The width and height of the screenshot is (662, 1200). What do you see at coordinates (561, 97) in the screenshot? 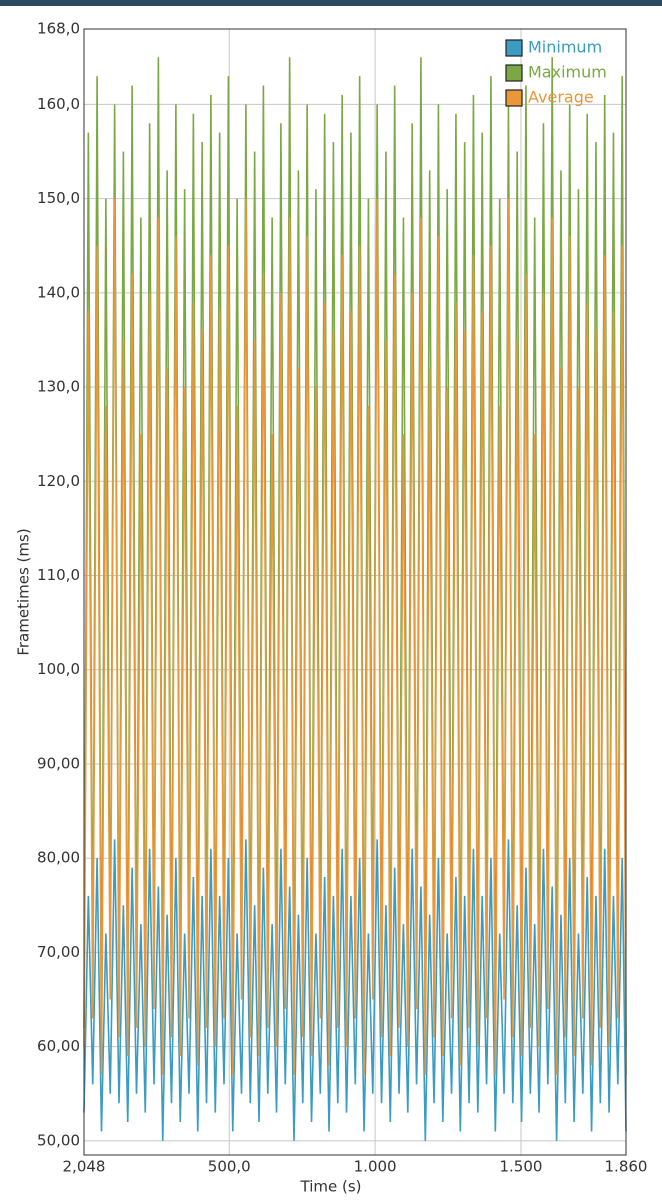
I see `legend-label: Average` at bounding box center [561, 97].